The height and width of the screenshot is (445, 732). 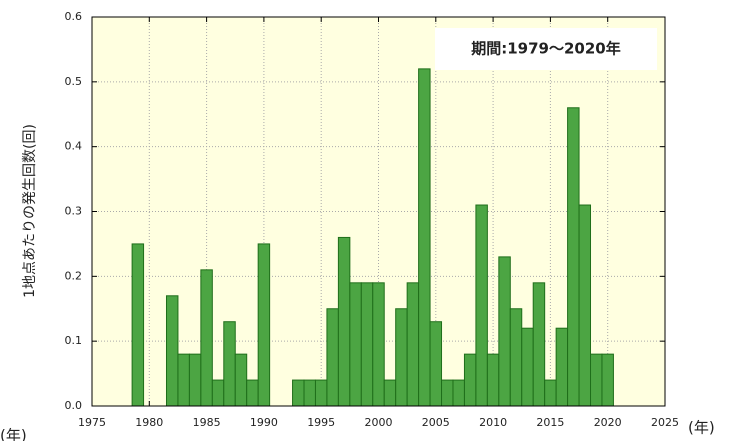 I want to click on x-tick-label: 2015, so click(x=550, y=422).